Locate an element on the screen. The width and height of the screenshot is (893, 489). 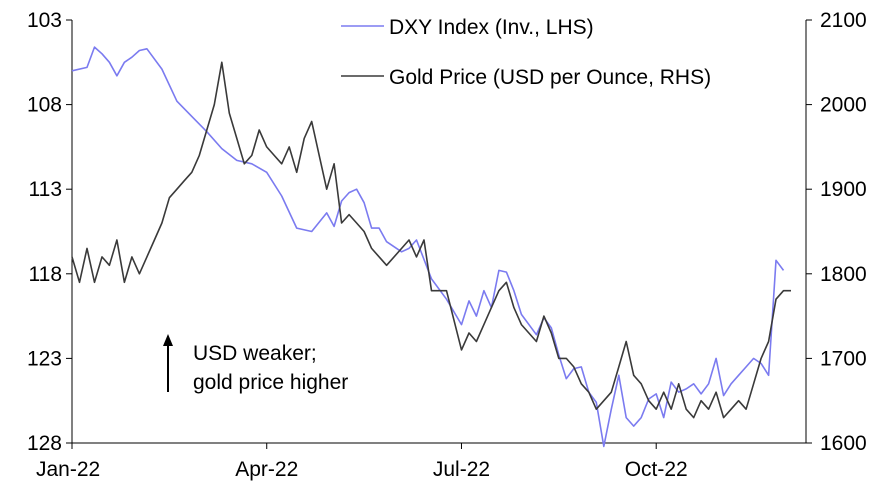
annotation: USD weaker; gold price higher is located at coordinates (255, 364).